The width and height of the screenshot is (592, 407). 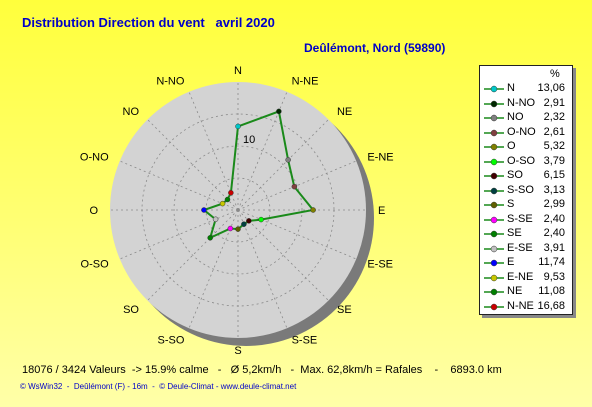 What do you see at coordinates (344, 112) in the screenshot?
I see `compass-label-ne: NE` at bounding box center [344, 112].